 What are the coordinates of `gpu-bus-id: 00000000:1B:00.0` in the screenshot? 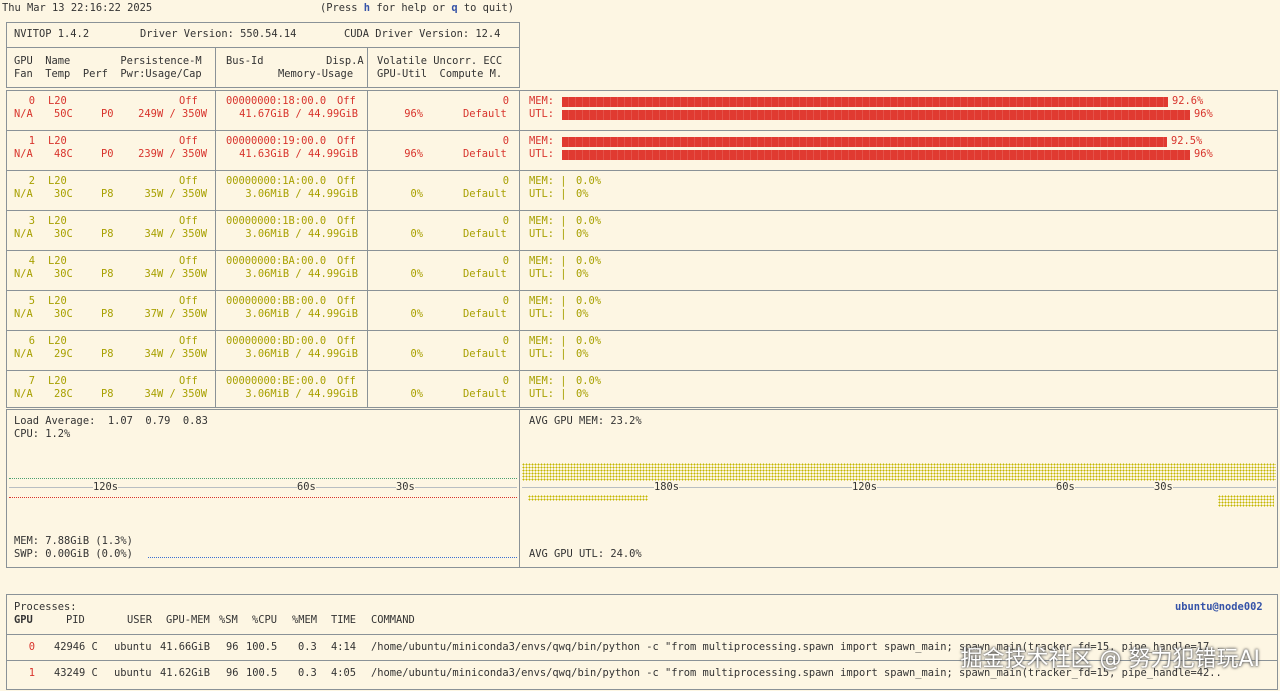 It's located at (276, 221).